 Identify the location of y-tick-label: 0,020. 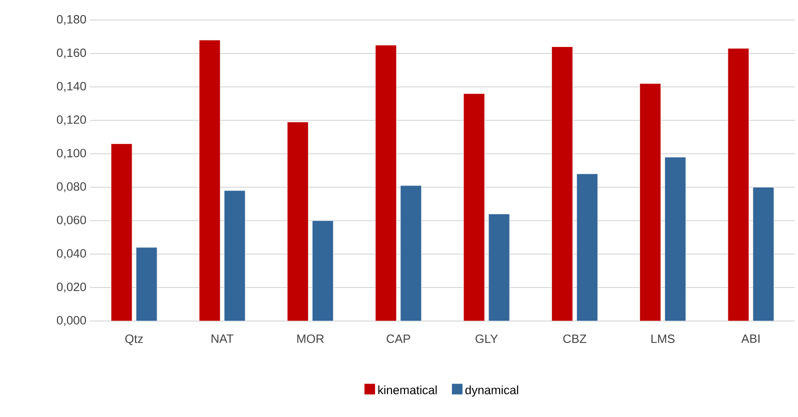
(71, 287).